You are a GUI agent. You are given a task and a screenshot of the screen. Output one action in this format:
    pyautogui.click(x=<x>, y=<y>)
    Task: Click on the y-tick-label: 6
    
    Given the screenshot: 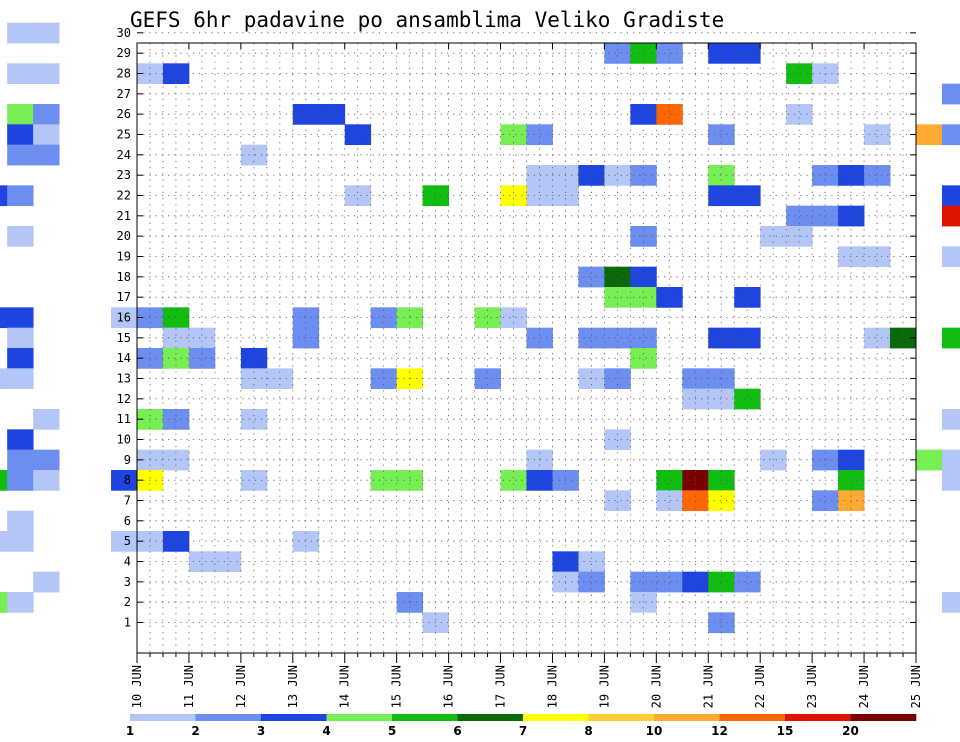 What is the action you would take?
    pyautogui.click(x=127, y=521)
    